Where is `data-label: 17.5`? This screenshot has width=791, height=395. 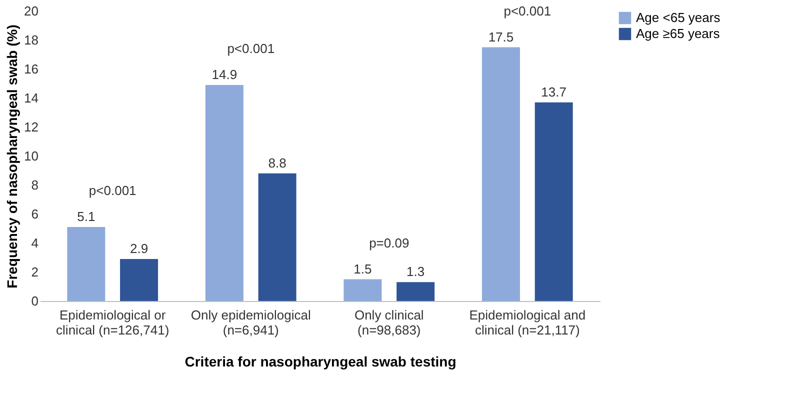 data-label: 17.5 is located at coordinates (501, 36).